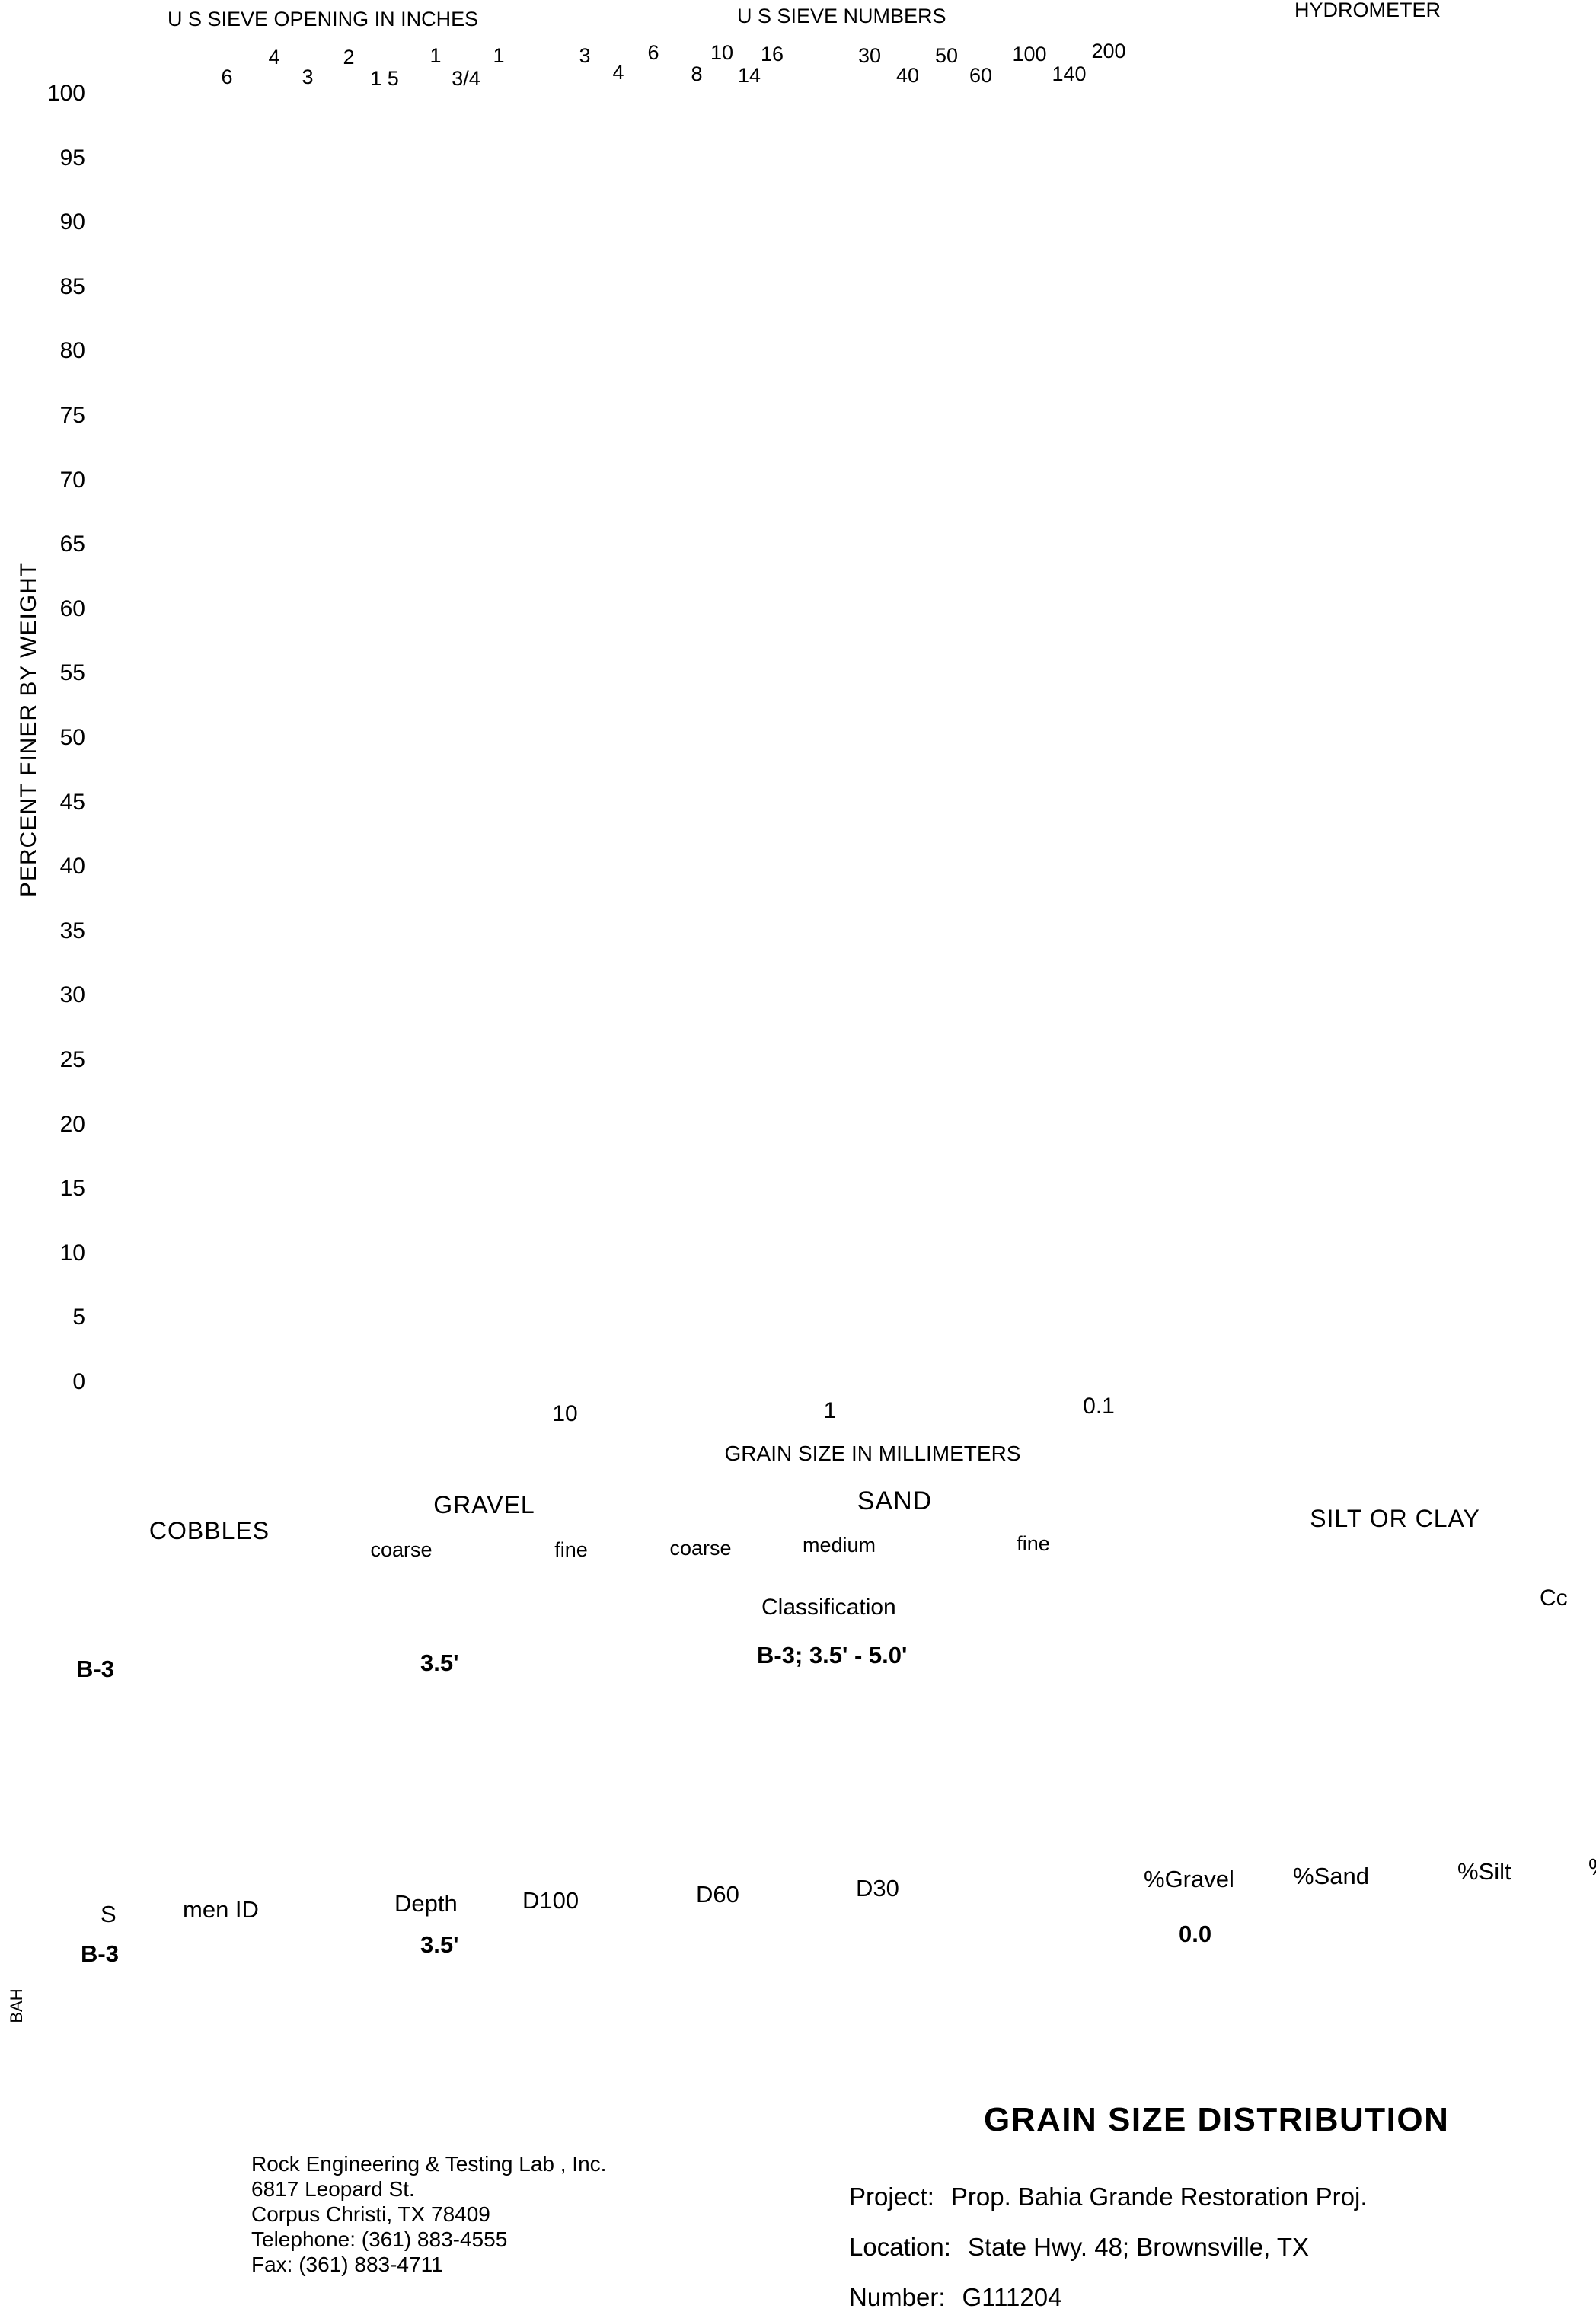 This screenshot has width=1596, height=2315. Describe the element at coordinates (370, 2214) in the screenshot. I see `company-line-2: Corpus Christi, TX 78409` at that location.